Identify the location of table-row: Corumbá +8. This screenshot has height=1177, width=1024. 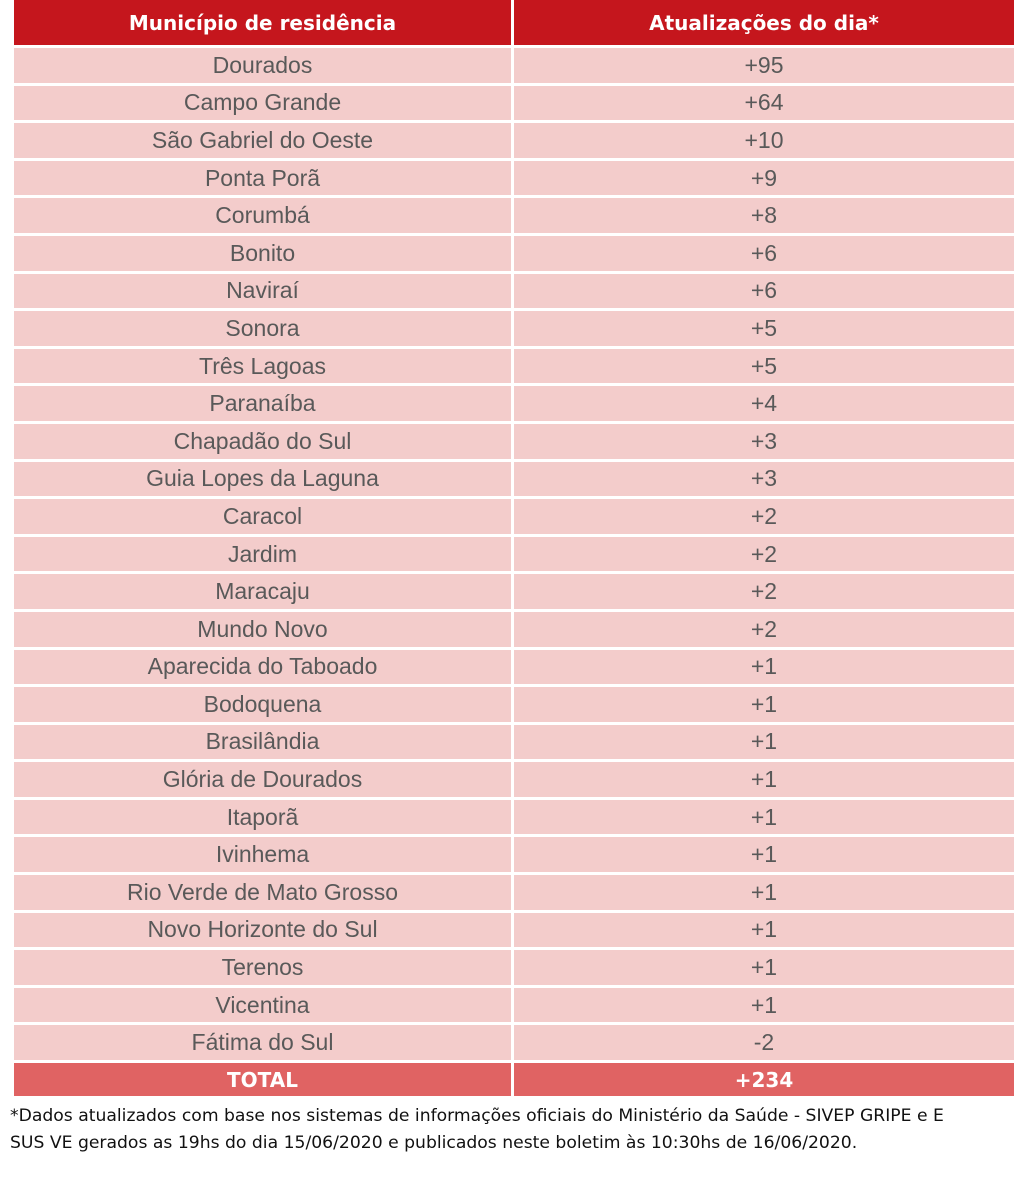
(514, 217).